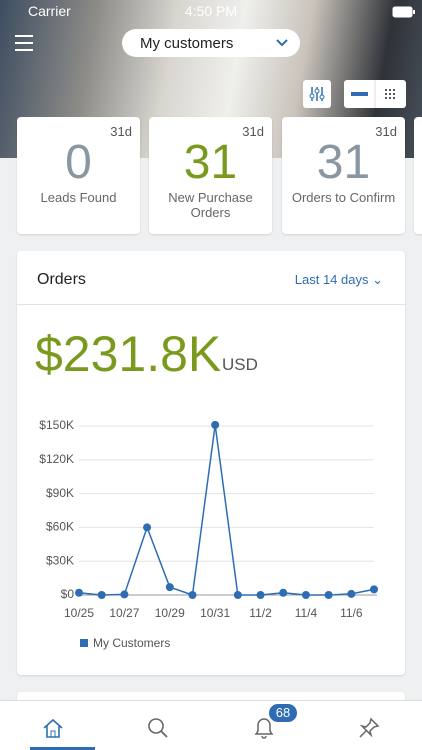 The width and height of the screenshot is (422, 750). What do you see at coordinates (25, 43) in the screenshot?
I see `menu-button` at bounding box center [25, 43].